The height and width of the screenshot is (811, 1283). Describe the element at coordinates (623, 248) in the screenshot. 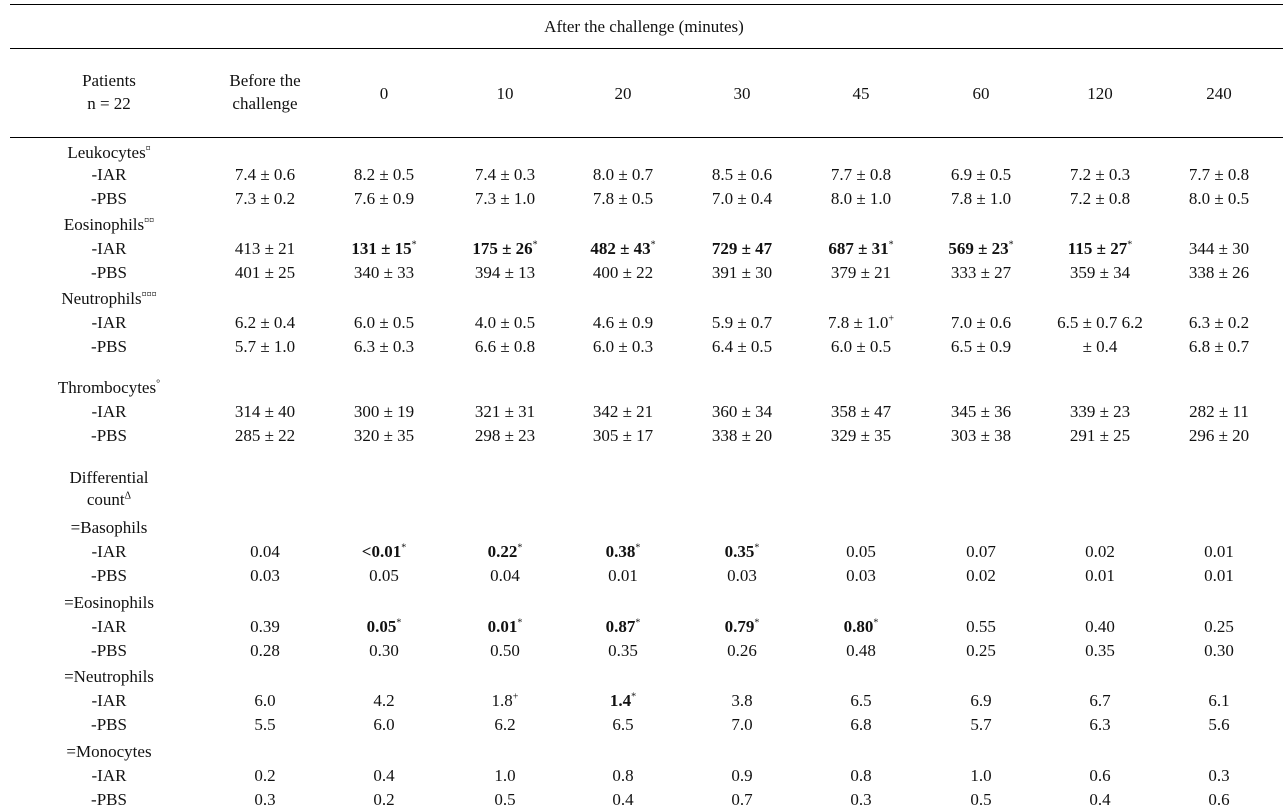

I see `table-cell: 482 ± 43*` at that location.